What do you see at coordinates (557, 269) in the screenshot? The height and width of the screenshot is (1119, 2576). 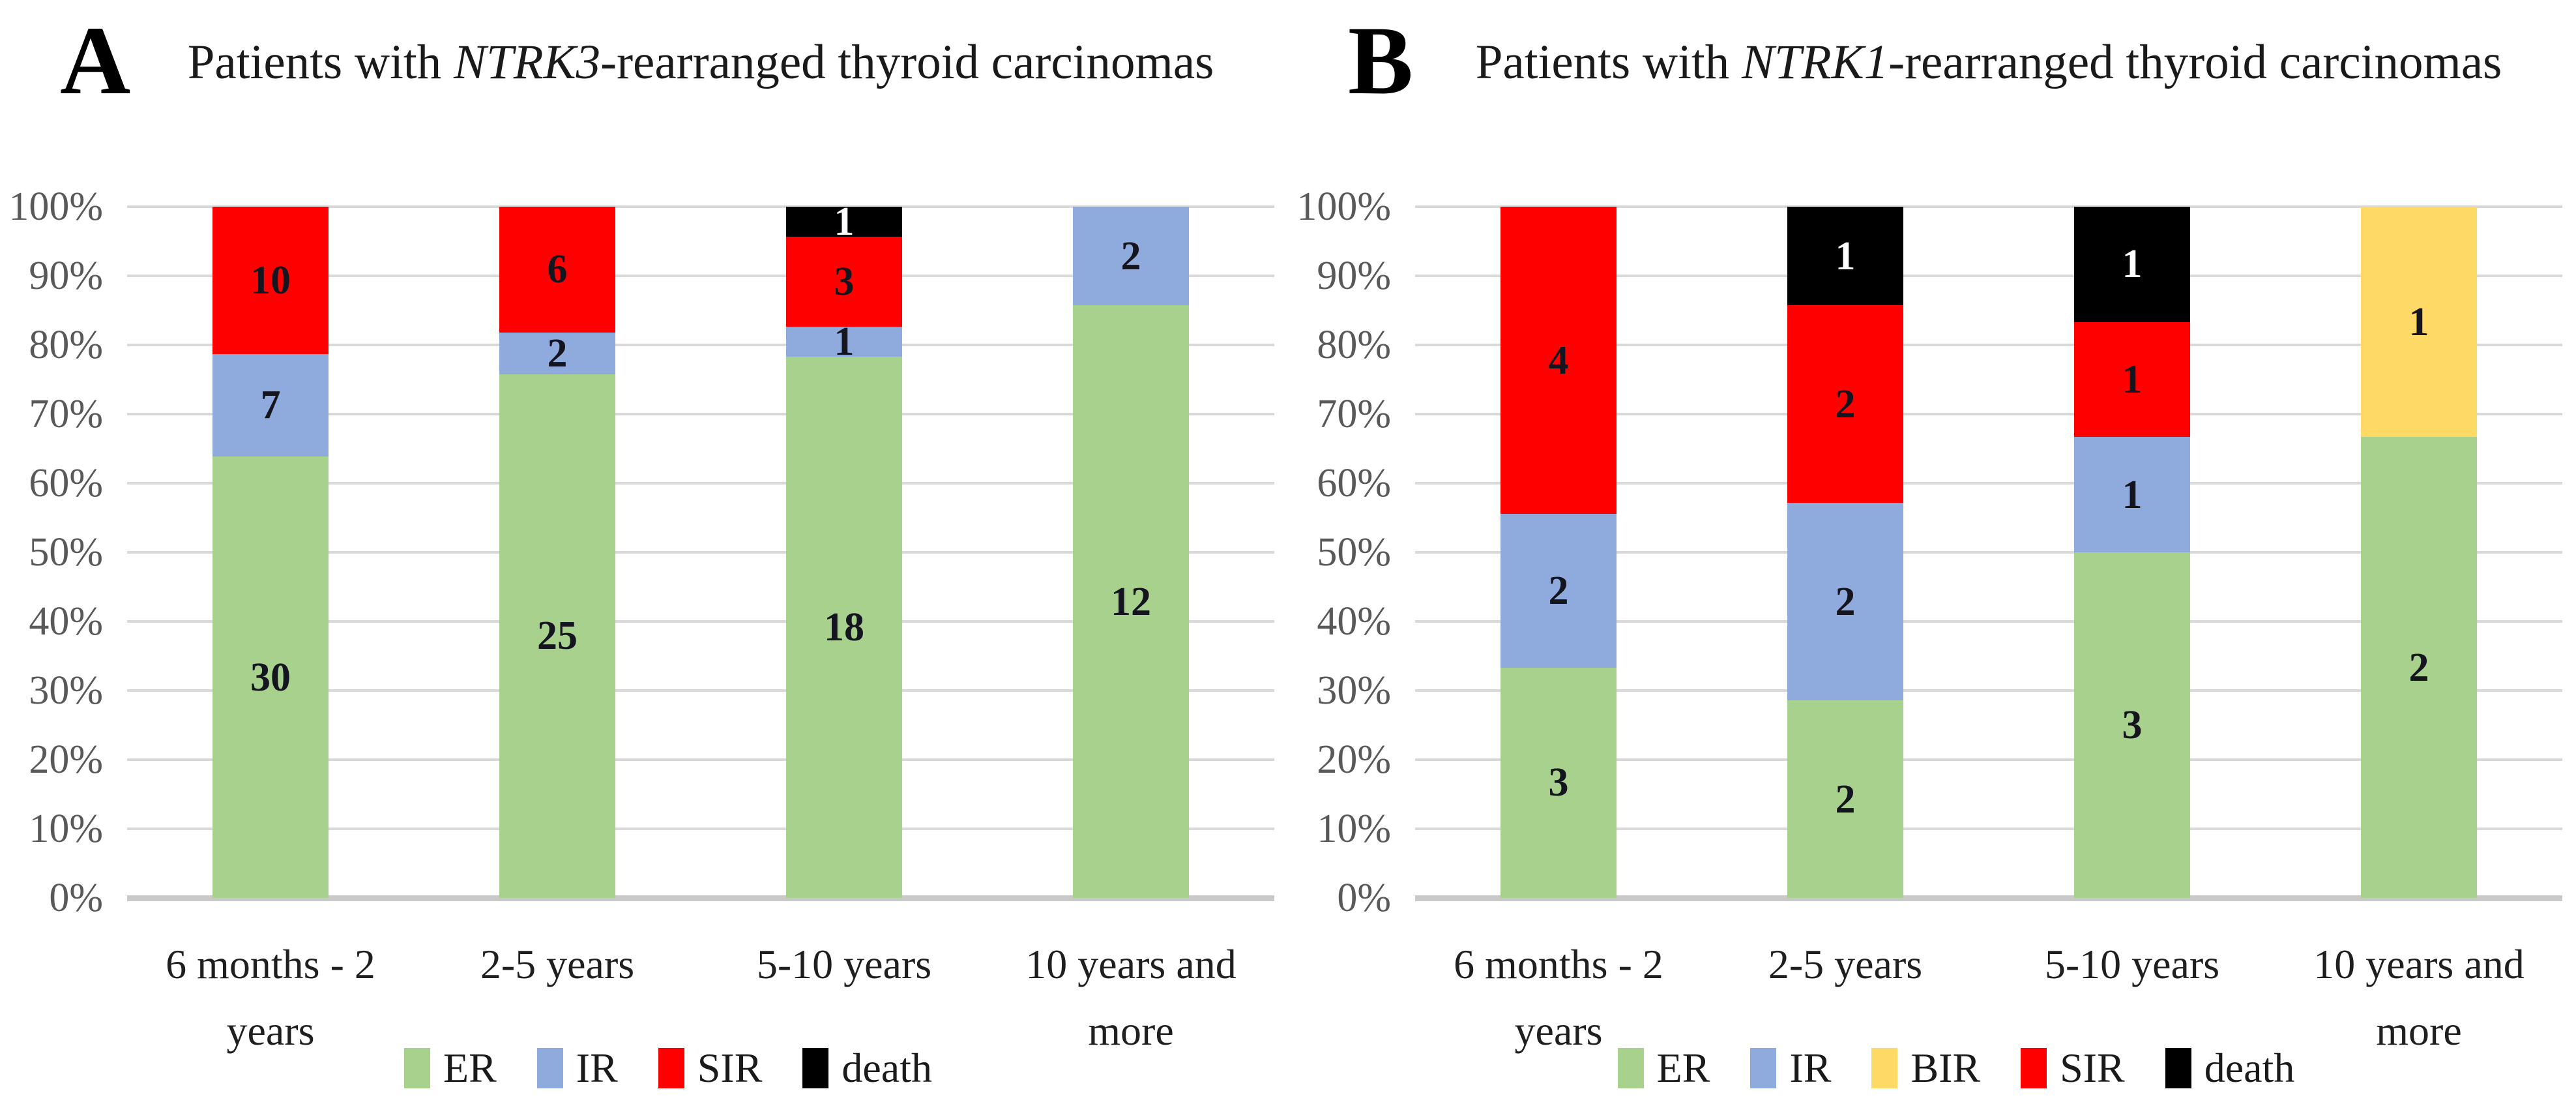 I see `data-label: 6` at bounding box center [557, 269].